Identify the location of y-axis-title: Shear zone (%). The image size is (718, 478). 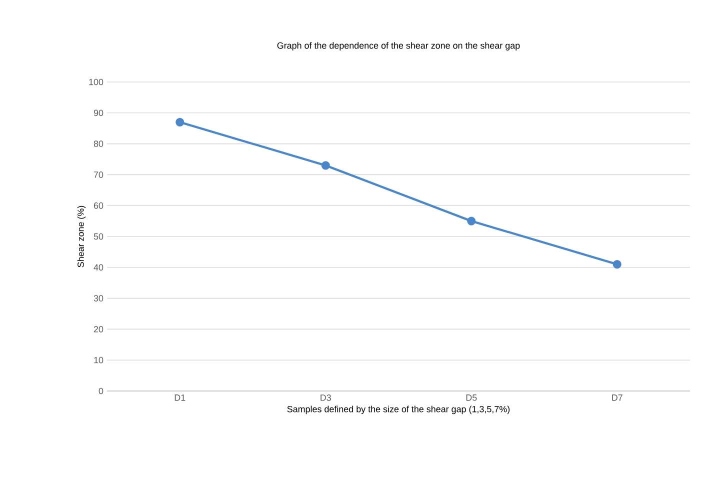
(81, 237).